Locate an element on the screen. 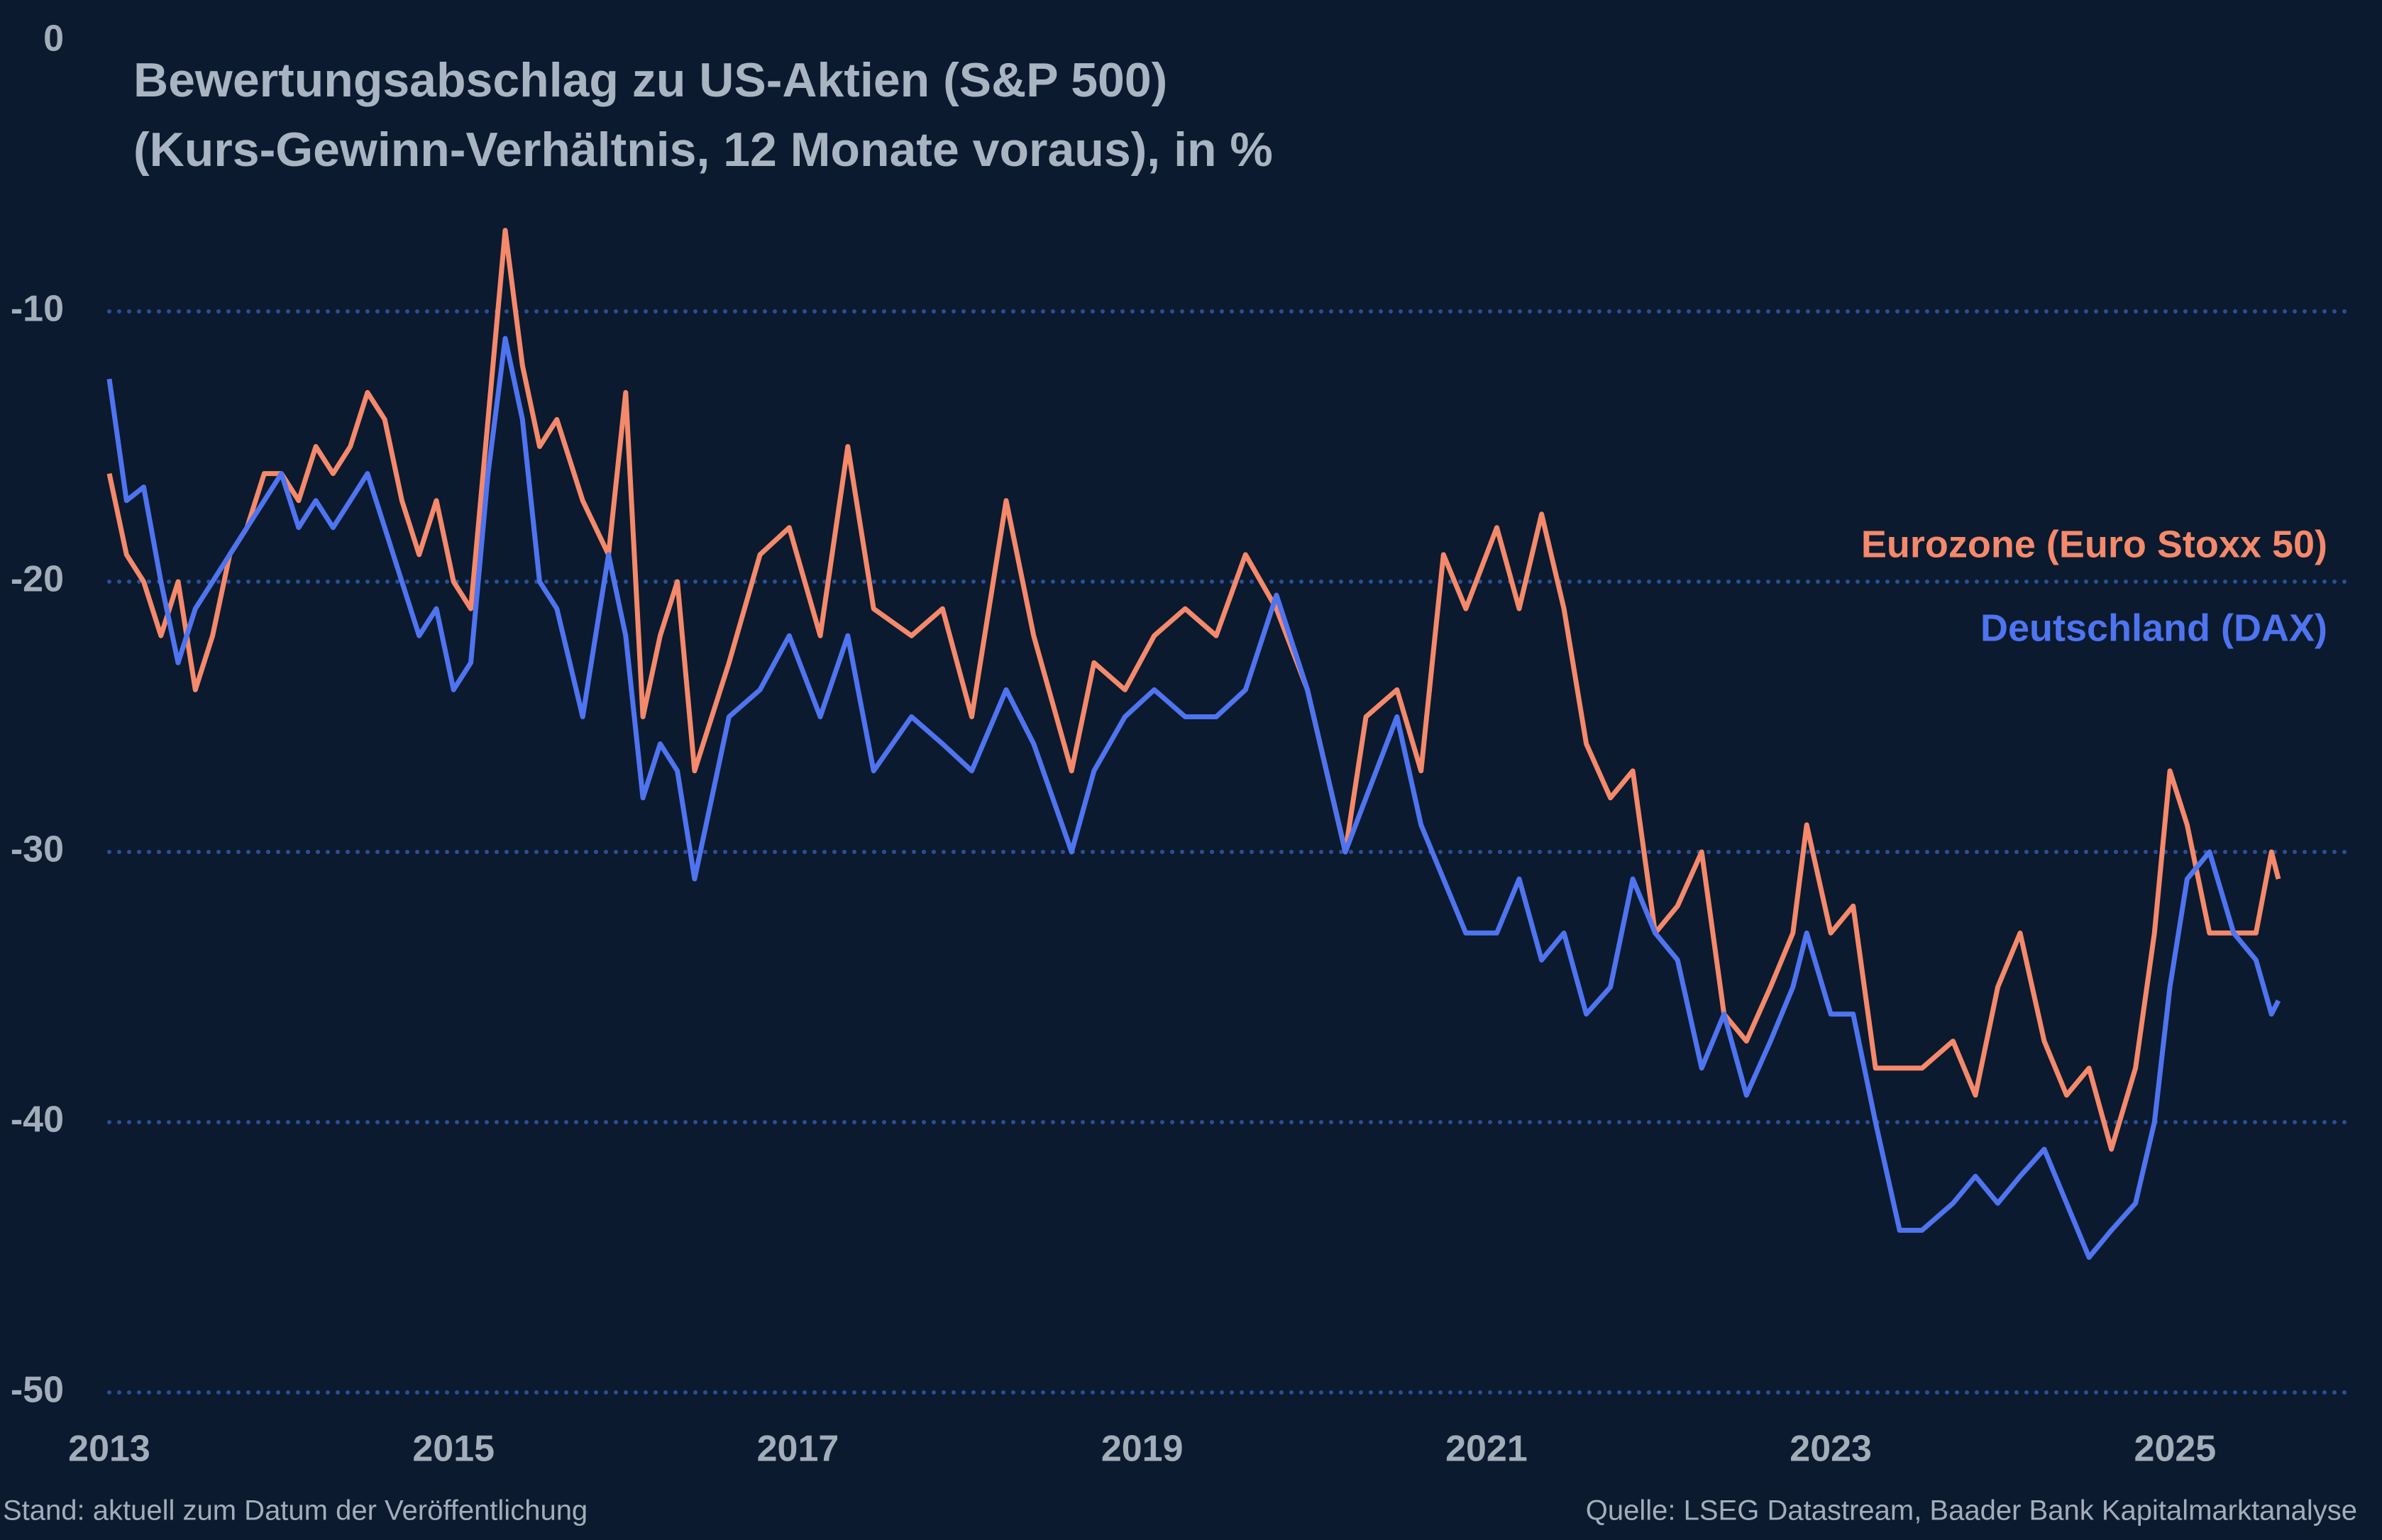 Image resolution: width=2382 pixels, height=1540 pixels. x-tick-label: 2017 is located at coordinates (798, 1449).